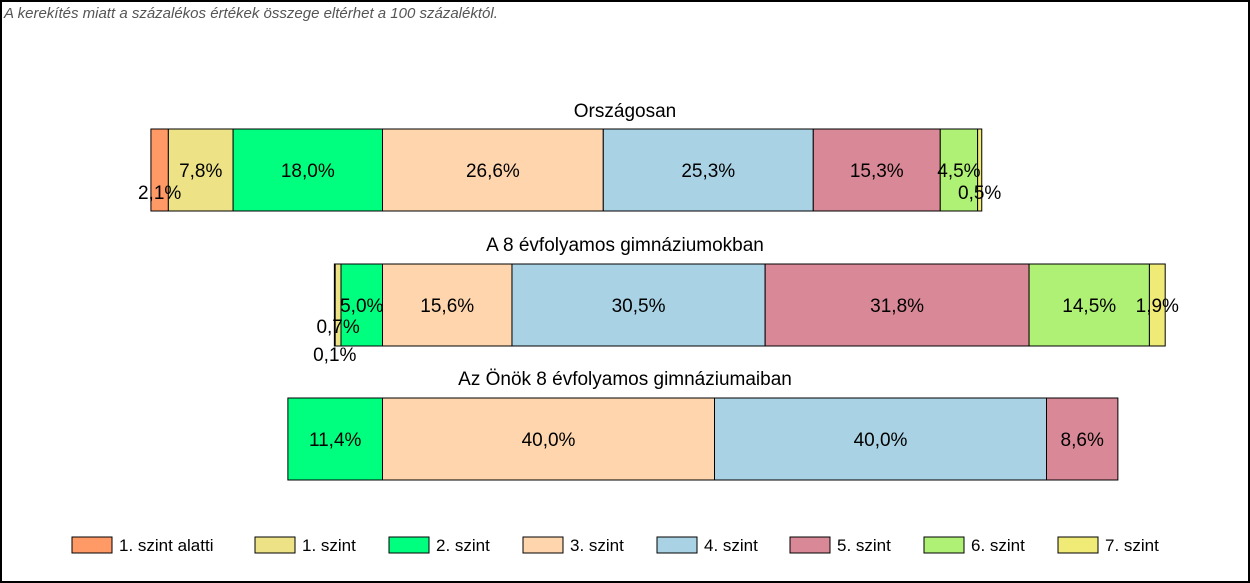  Describe the element at coordinates (334, 355) in the screenshot. I see `data-label: 0,1%` at that location.